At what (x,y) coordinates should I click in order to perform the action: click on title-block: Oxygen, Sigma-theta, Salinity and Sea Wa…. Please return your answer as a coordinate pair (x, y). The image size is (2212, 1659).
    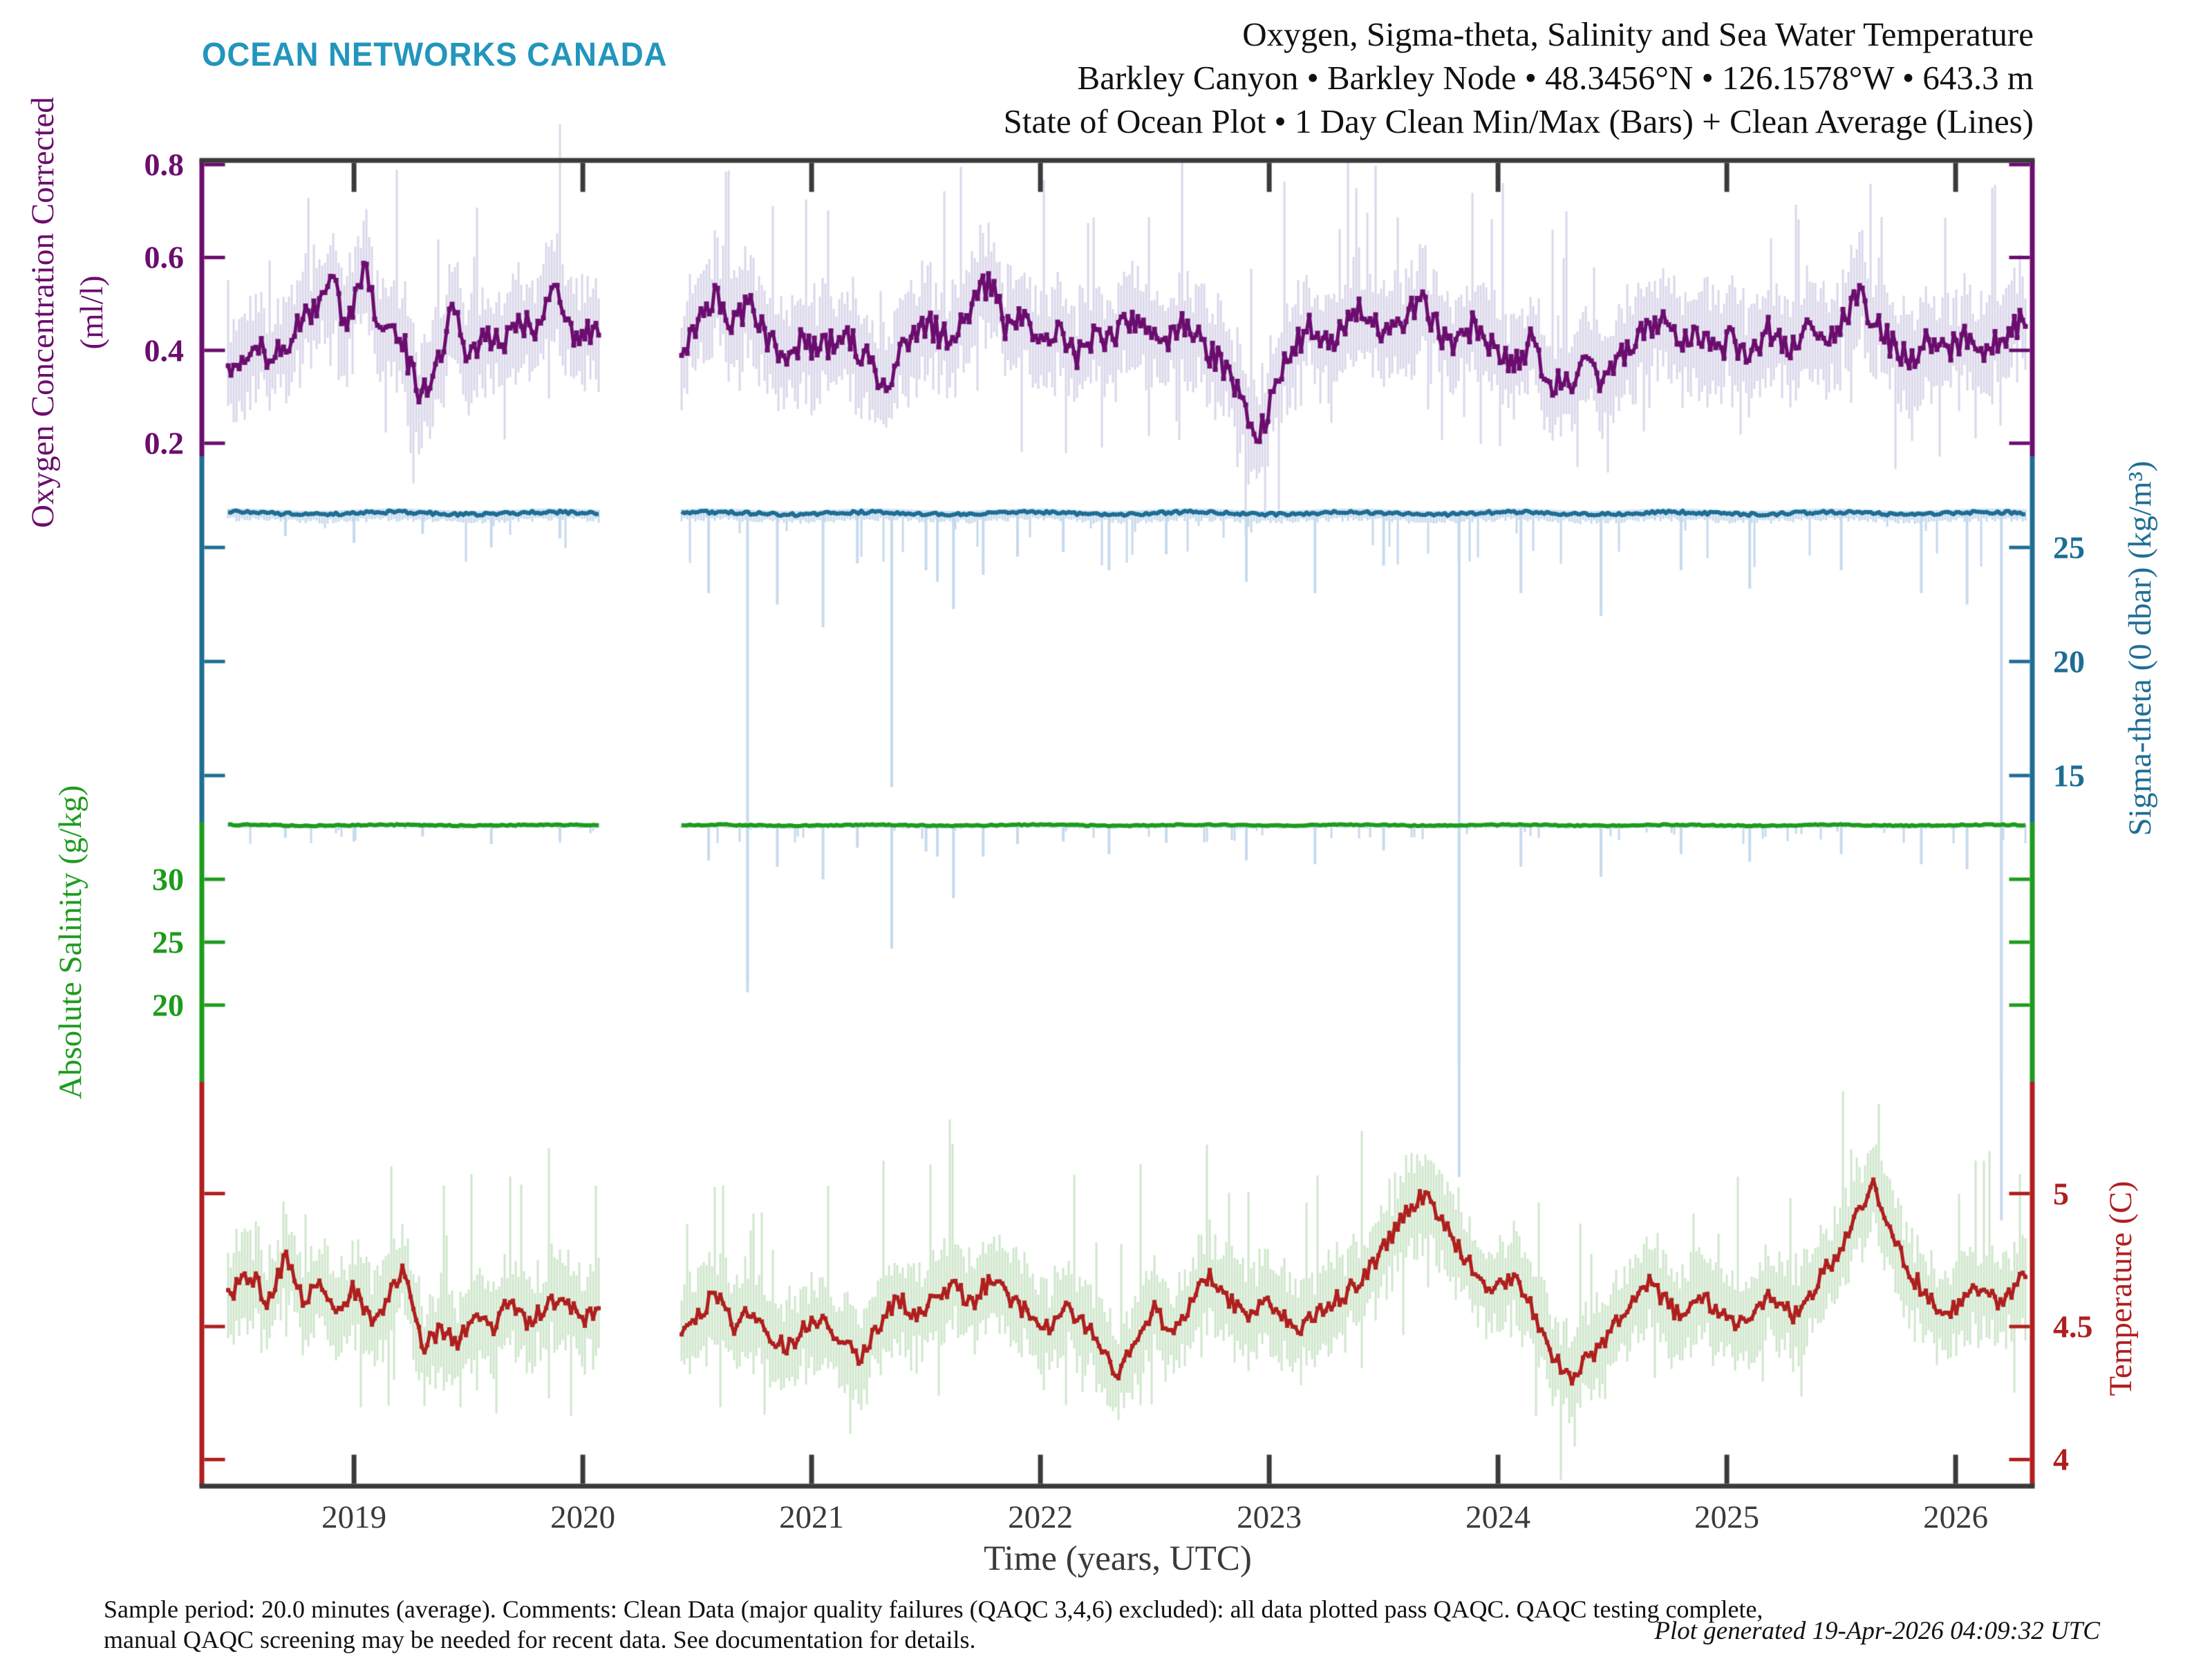
    Looking at the image, I should click on (1519, 77).